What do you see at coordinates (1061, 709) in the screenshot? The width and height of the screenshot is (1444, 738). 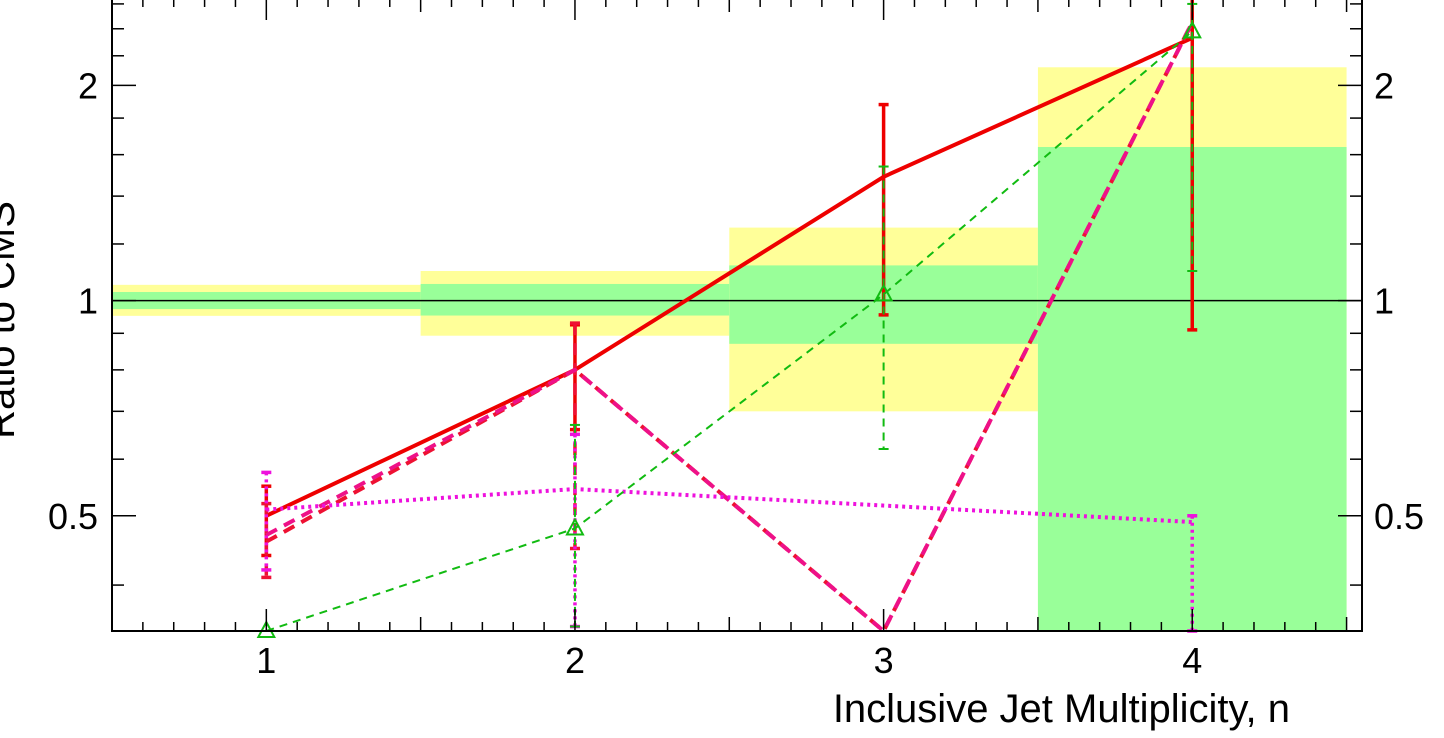 I see `x-axis-title: Inclusive Jet Multiplicity, n` at bounding box center [1061, 709].